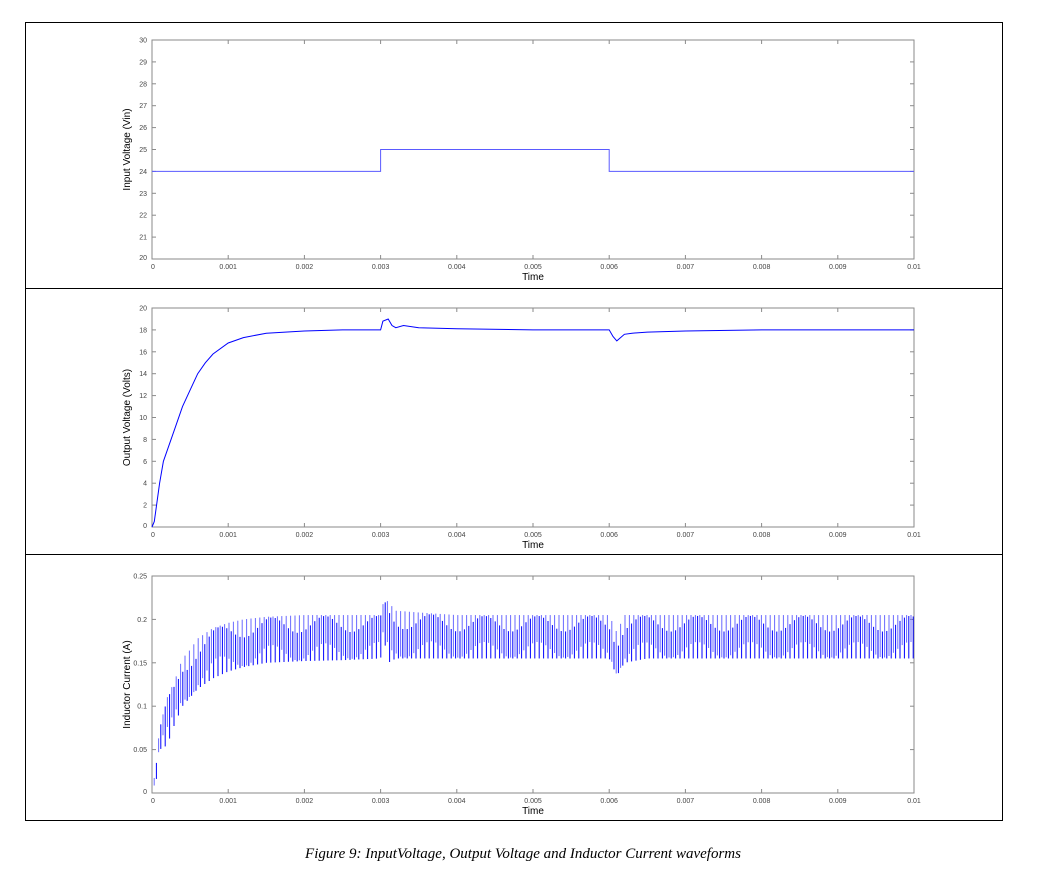  I want to click on y-tick-label: 26, so click(143, 128).